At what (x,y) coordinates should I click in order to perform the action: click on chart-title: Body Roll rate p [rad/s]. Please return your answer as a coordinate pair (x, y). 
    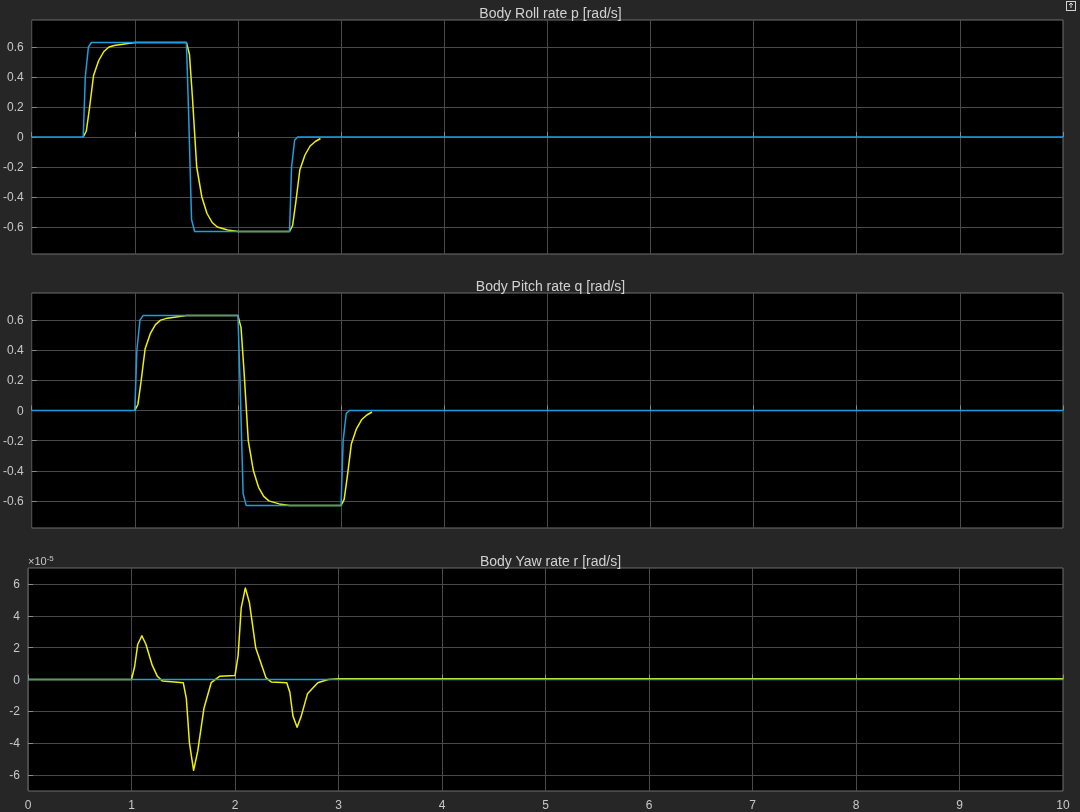
    Looking at the image, I should click on (550, 13).